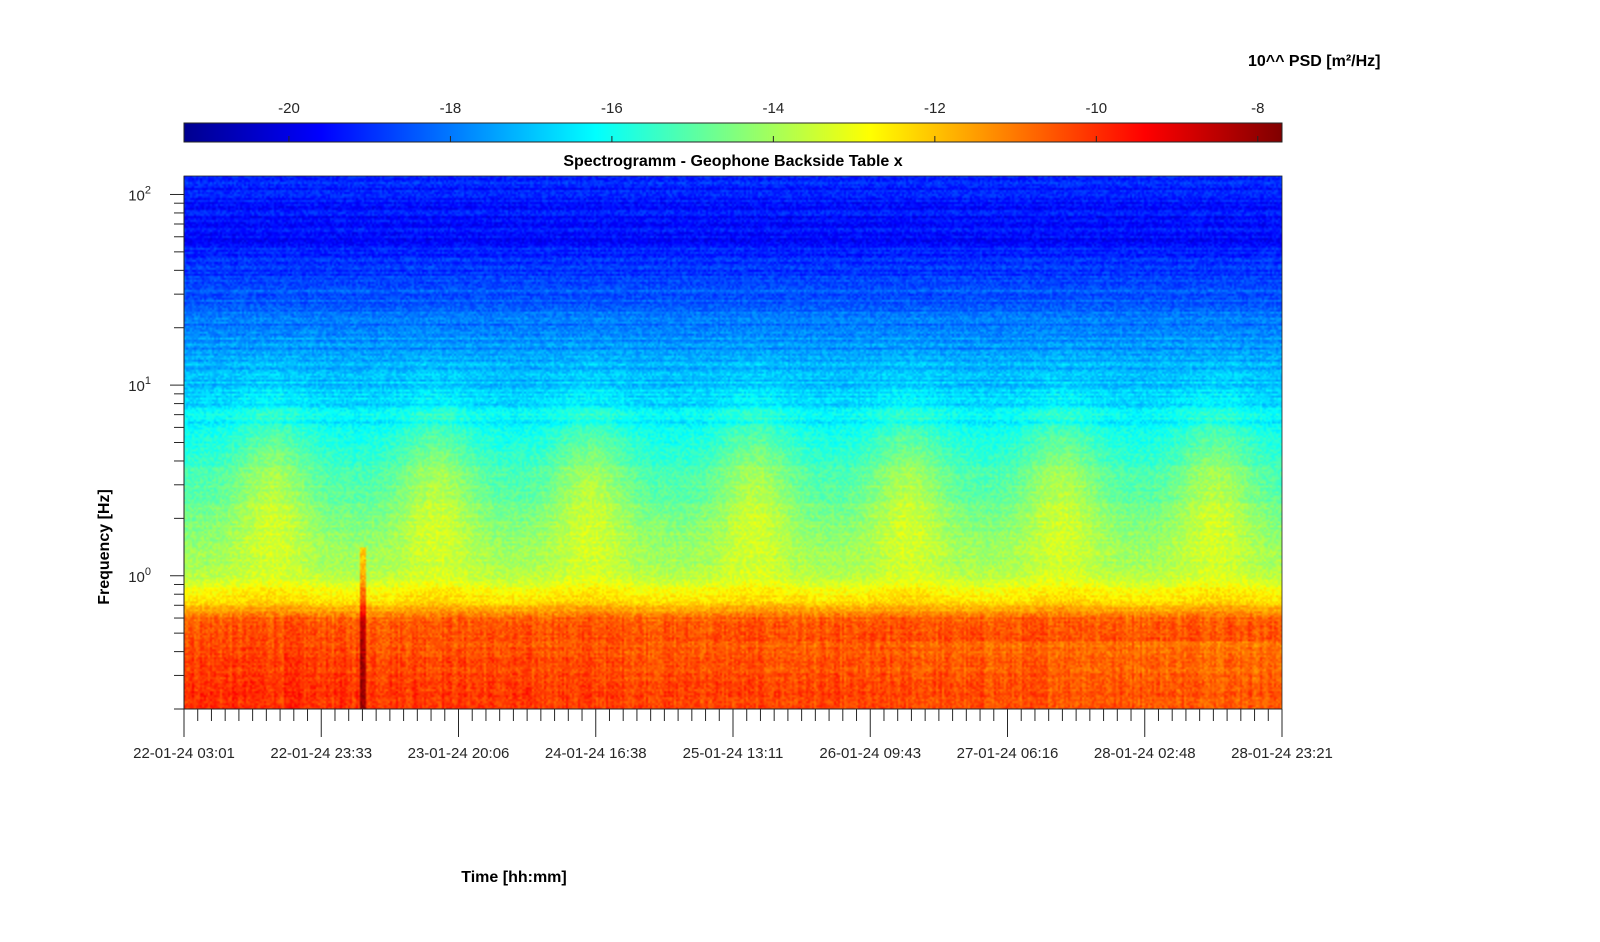  I want to click on colorbar-tick-label: -20, so click(289, 108).